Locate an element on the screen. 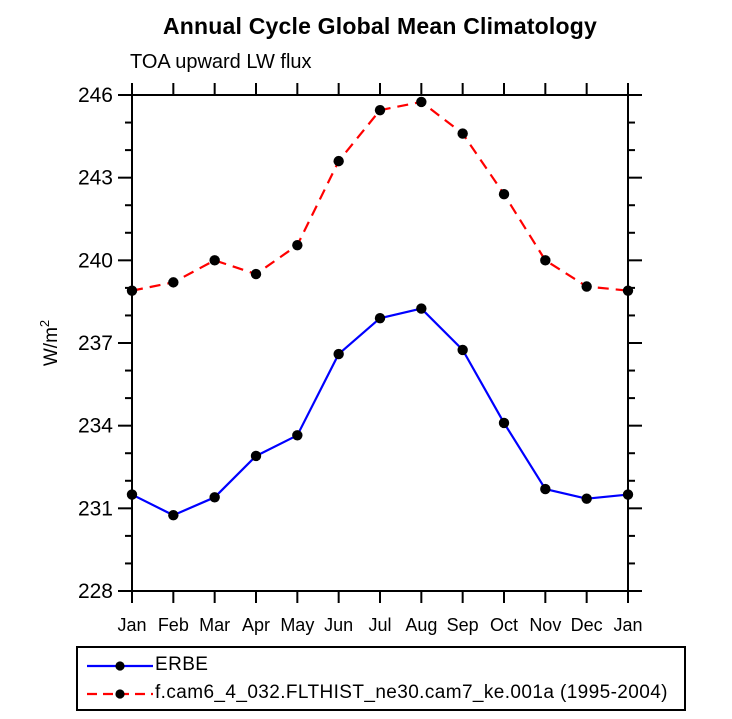 The image size is (732, 719). svg-text: 243 is located at coordinates (95, 178).